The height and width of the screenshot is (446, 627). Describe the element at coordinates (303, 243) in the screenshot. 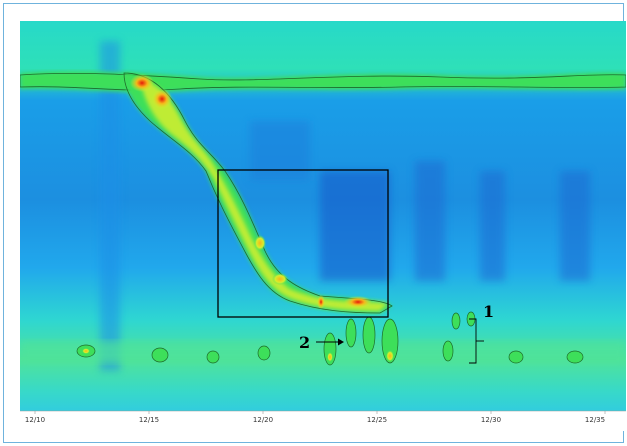

I see `highlight-box` at that location.